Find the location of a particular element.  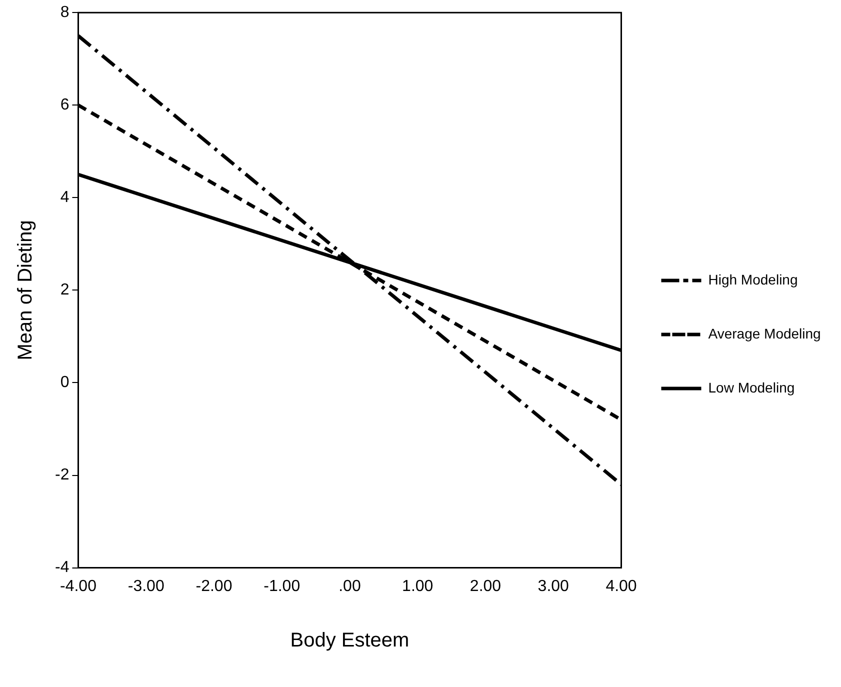

x-tick-label: .00 is located at coordinates (349, 586).